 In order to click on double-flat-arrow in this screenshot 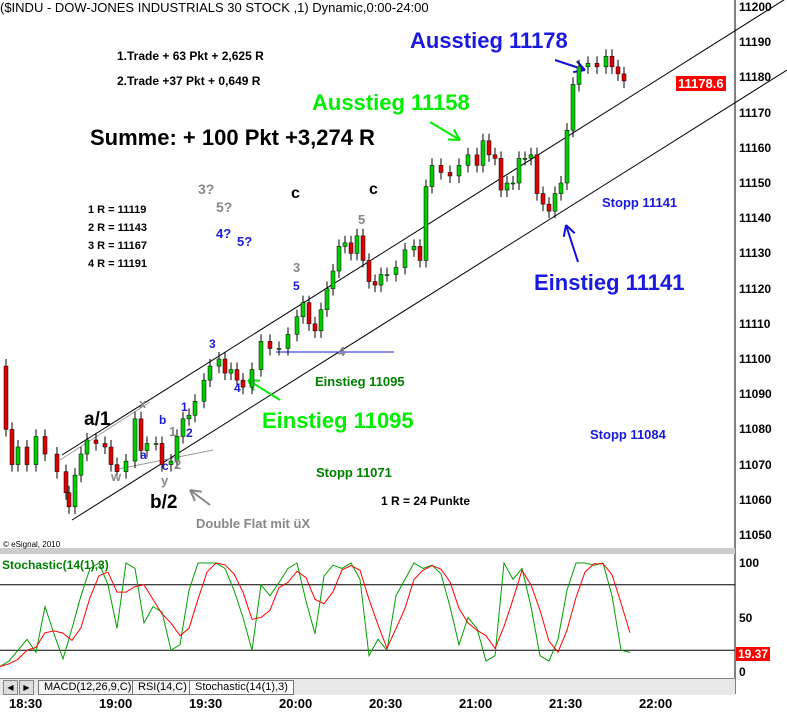, I will do `click(200, 497)`.